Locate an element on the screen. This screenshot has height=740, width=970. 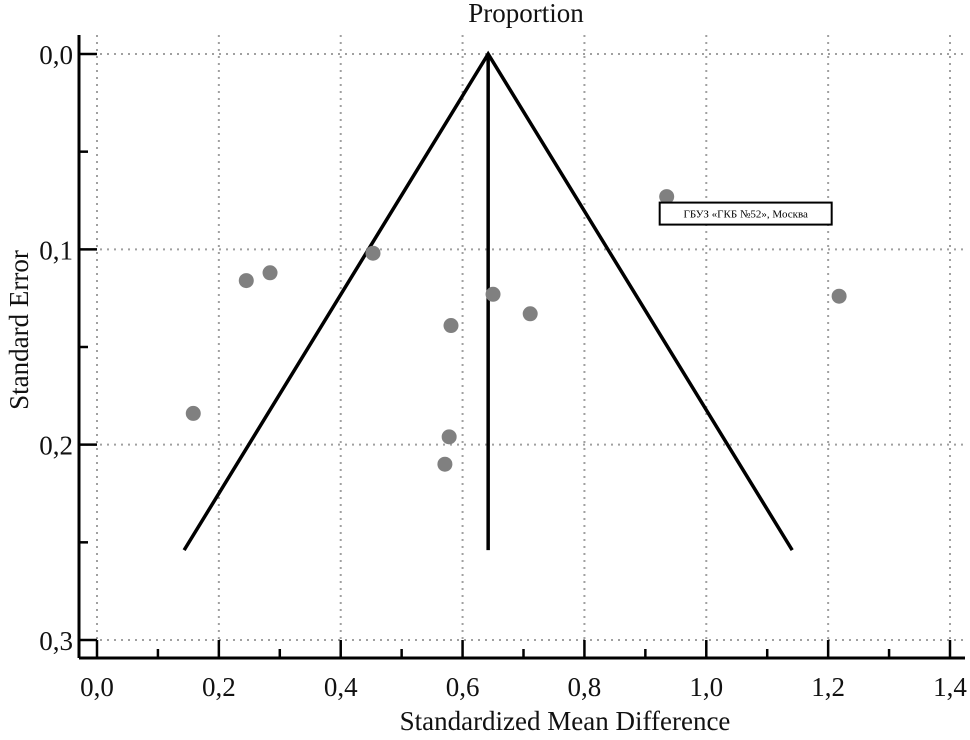
point-label-box is located at coordinates (745, 213).